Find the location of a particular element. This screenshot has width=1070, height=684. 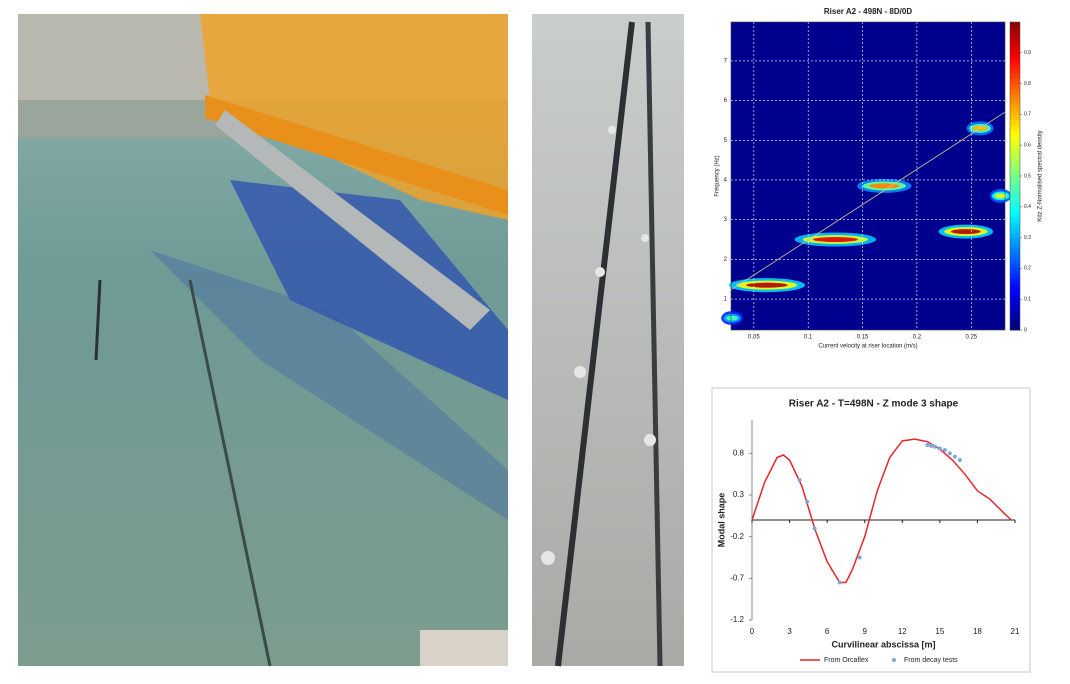

colorbar-tick-label: 0.2 is located at coordinates (1027, 269).